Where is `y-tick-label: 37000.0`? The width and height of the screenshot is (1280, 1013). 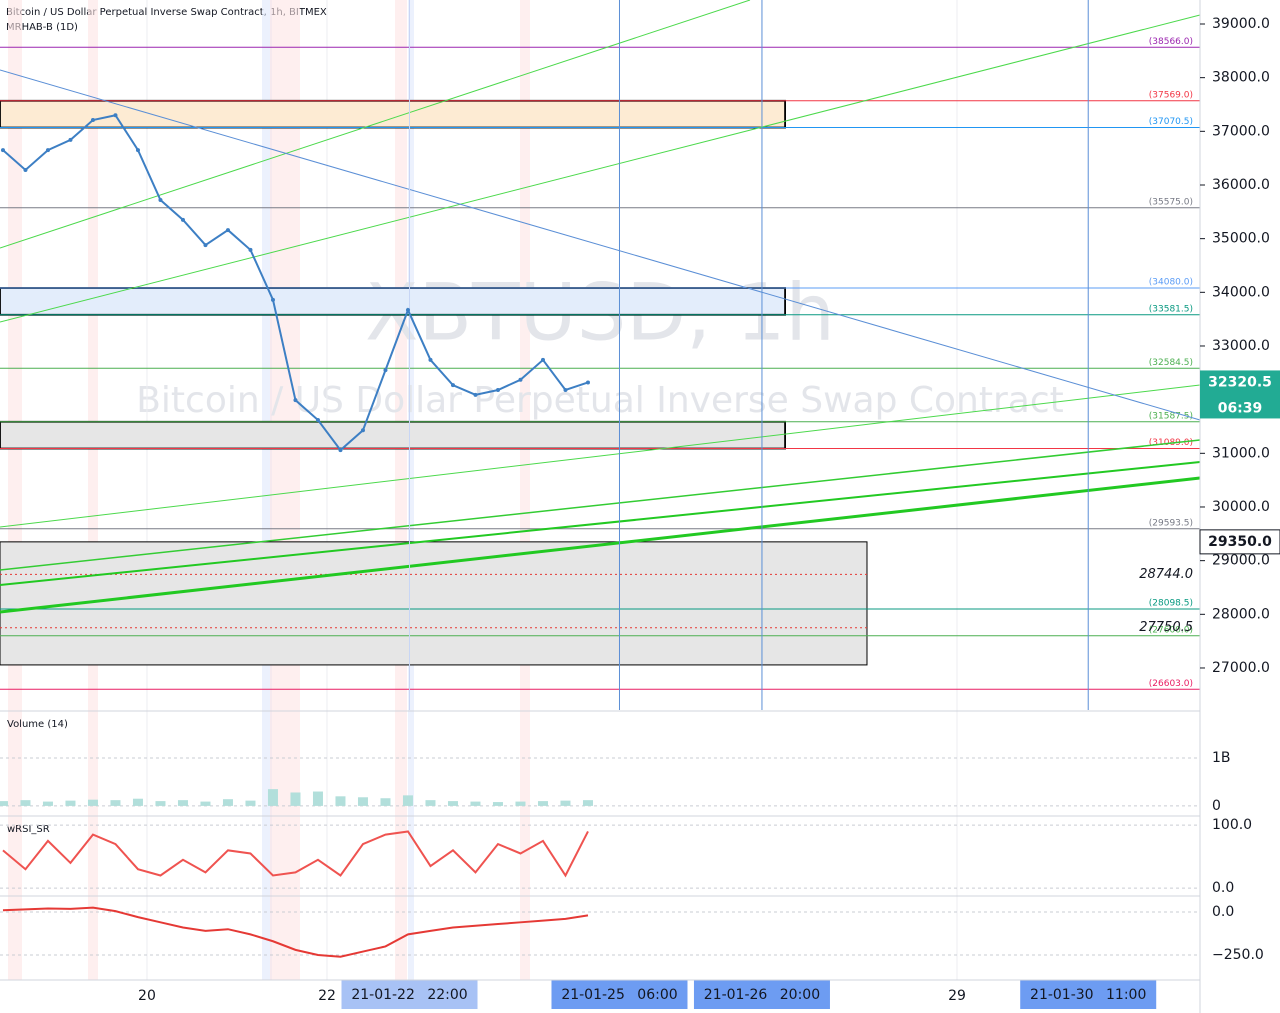 y-tick-label: 37000.0 is located at coordinates (1241, 131).